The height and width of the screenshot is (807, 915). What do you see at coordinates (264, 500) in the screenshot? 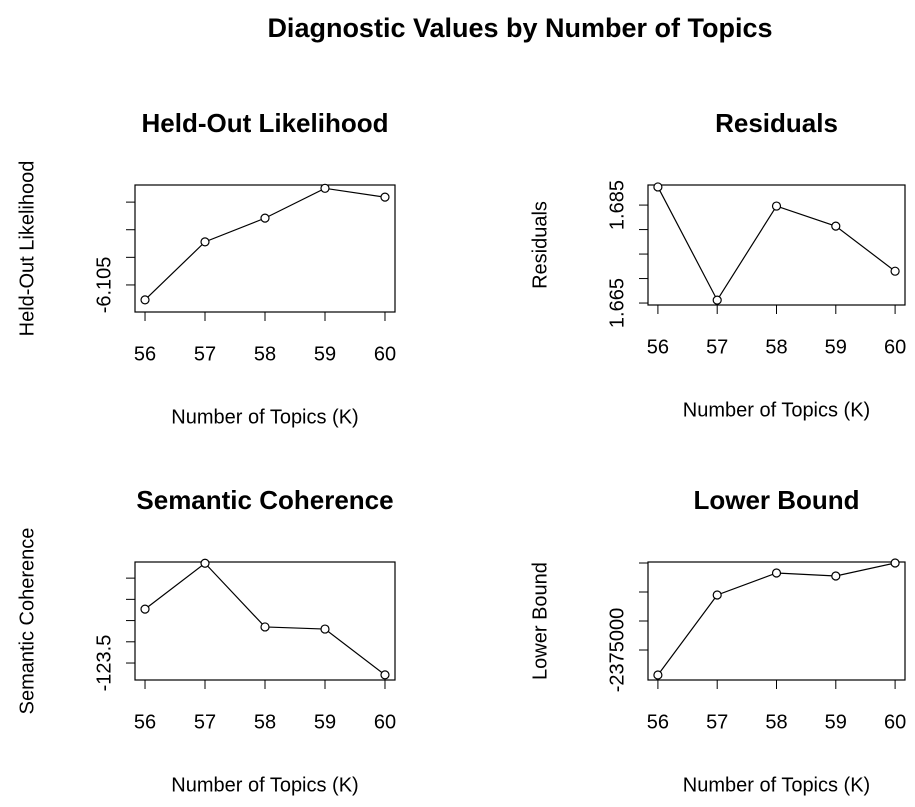
I see `panel-title: Semantic Coherence` at bounding box center [264, 500].